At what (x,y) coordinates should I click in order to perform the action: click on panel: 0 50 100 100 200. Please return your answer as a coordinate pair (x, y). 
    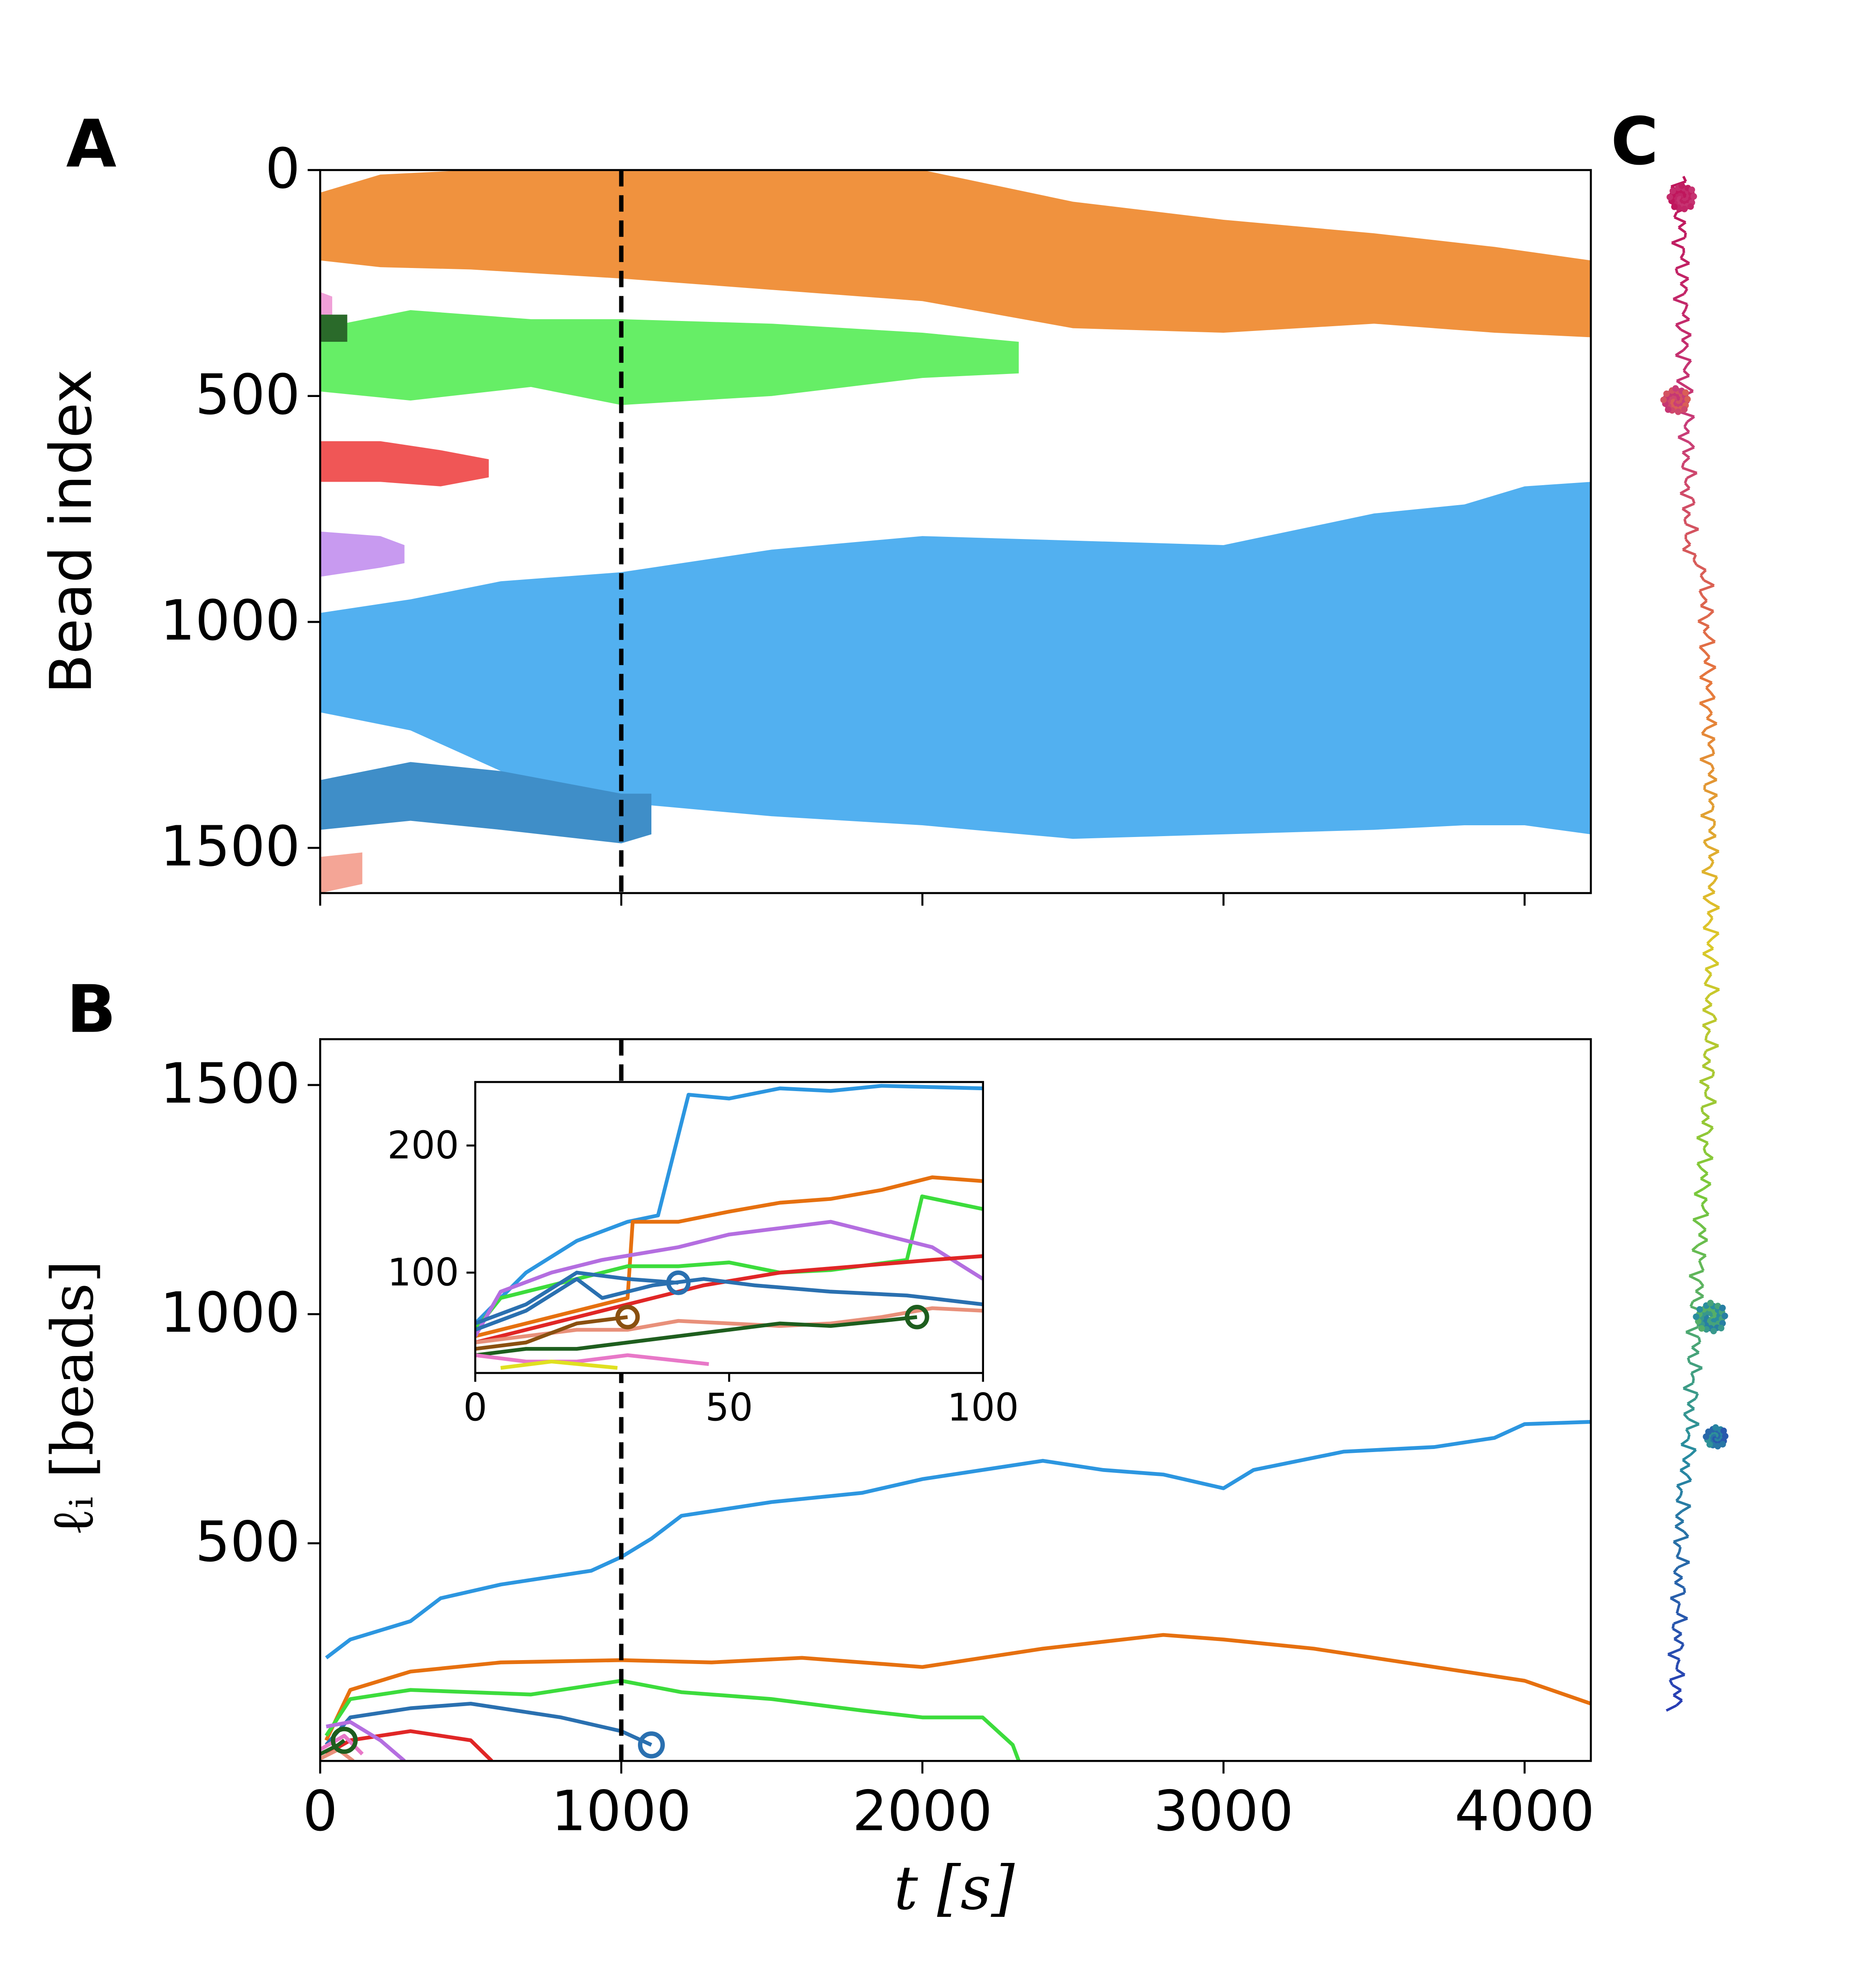
    Looking at the image, I should click on (703, 1255).